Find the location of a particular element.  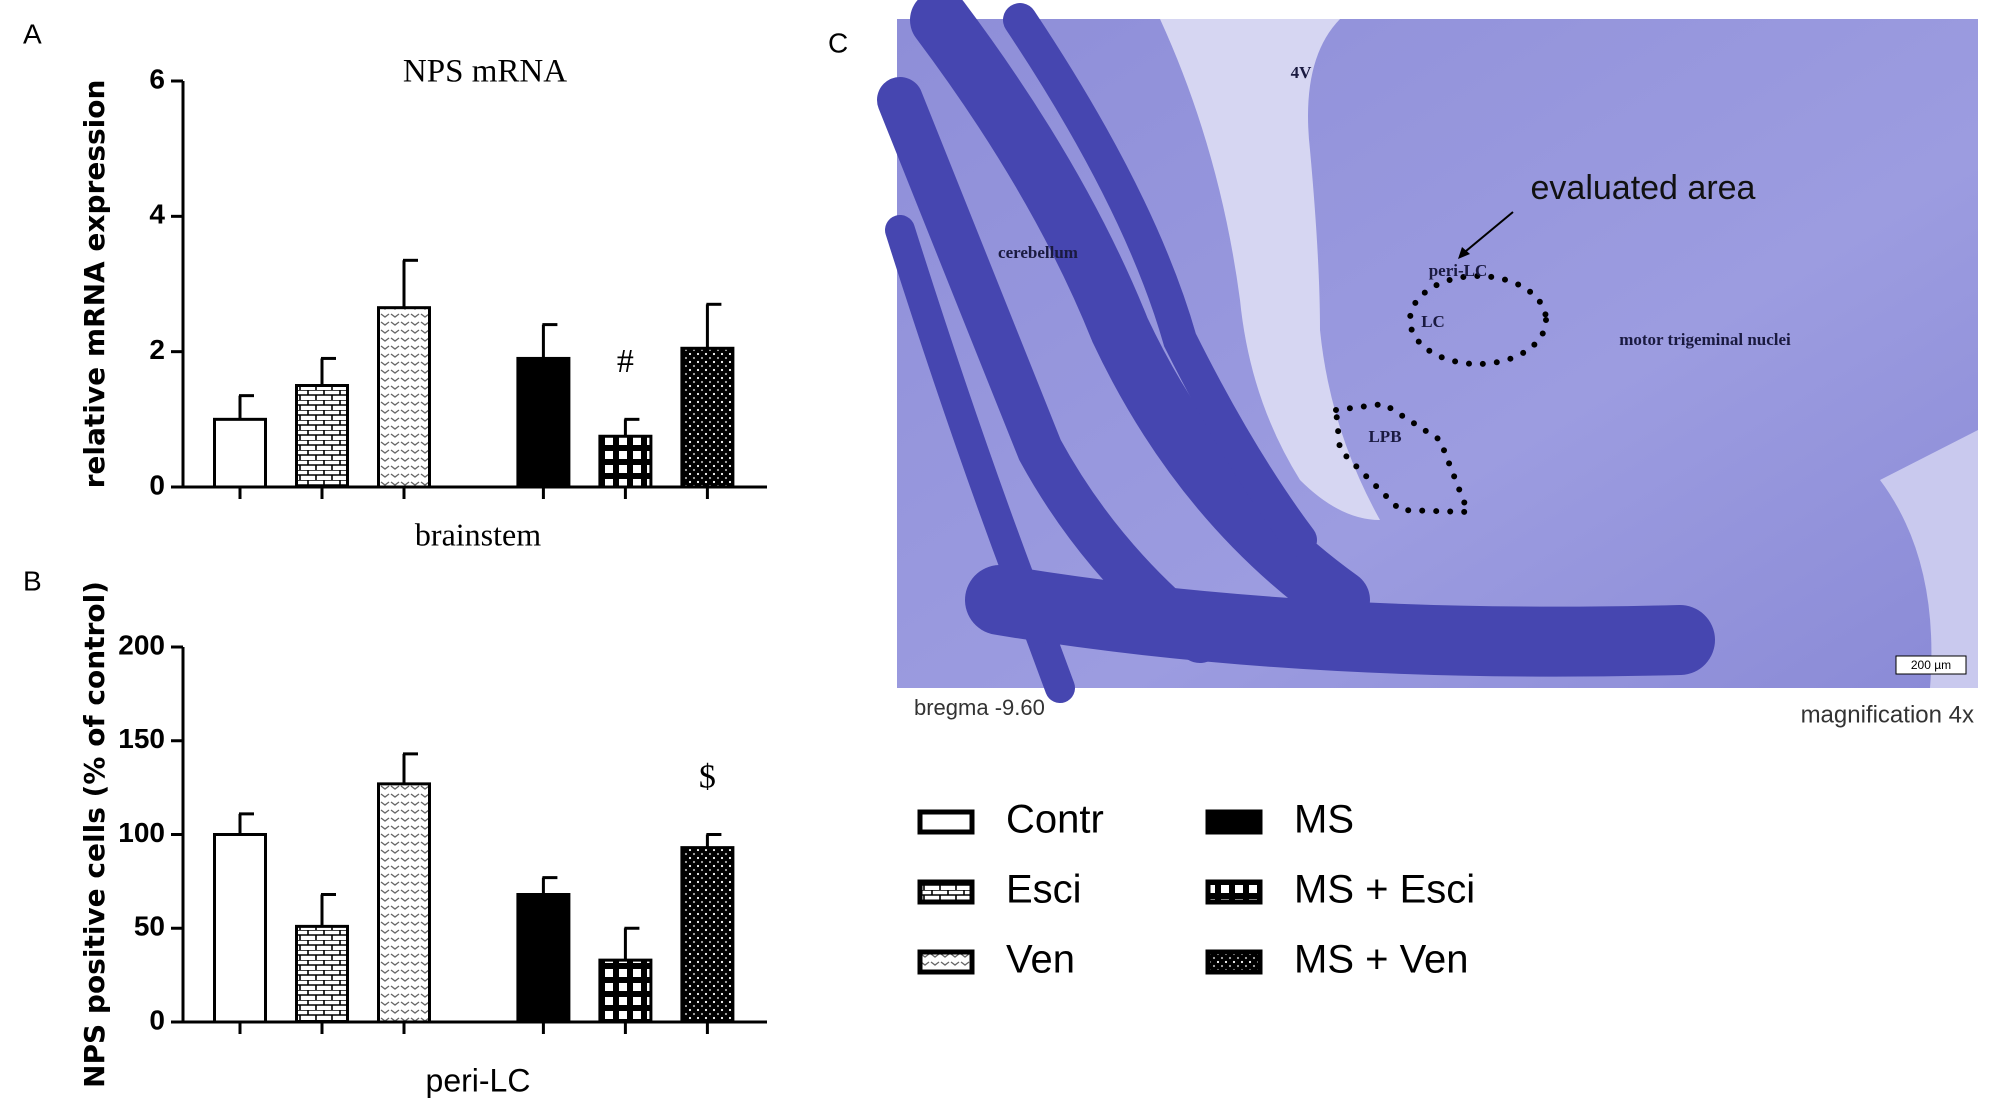

legend-label: MS + Ven is located at coordinates (1381, 960).